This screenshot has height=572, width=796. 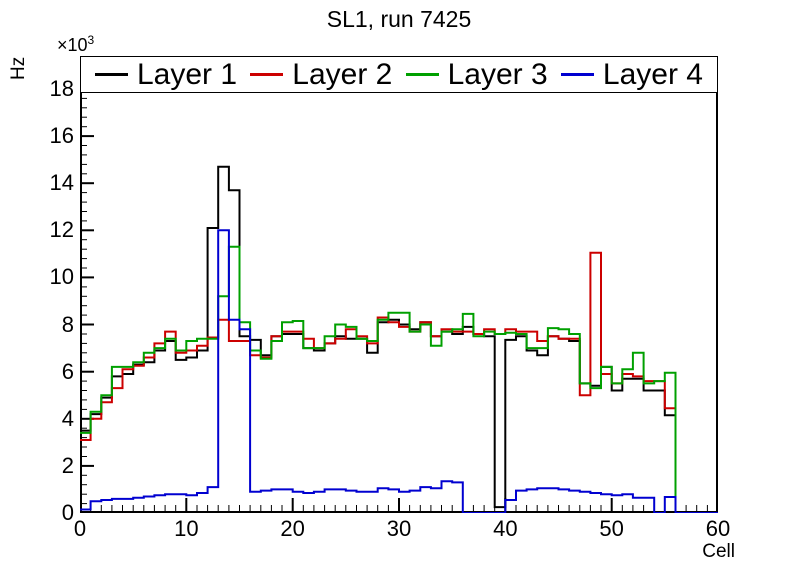 I want to click on y-tick-label: 6, so click(x=67, y=371).